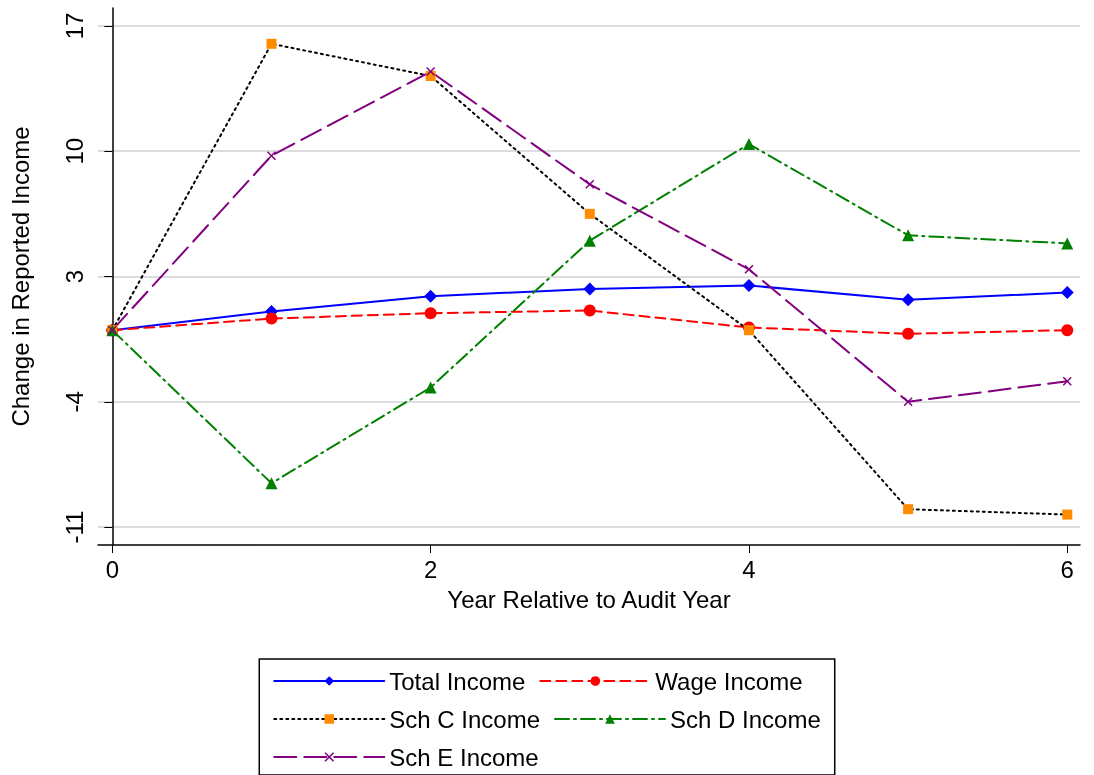 The height and width of the screenshot is (775, 1094). What do you see at coordinates (74, 276) in the screenshot?
I see `y-tick-label: 3` at bounding box center [74, 276].